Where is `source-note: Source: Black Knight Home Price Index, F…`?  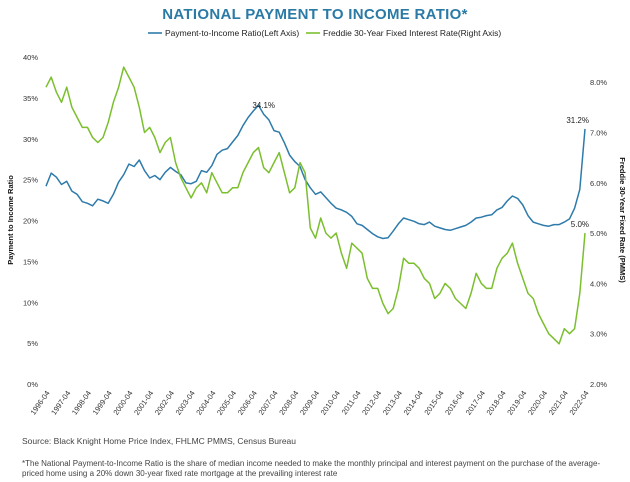 source-note: Source: Black Knight Home Price Index, F… is located at coordinates (159, 441).